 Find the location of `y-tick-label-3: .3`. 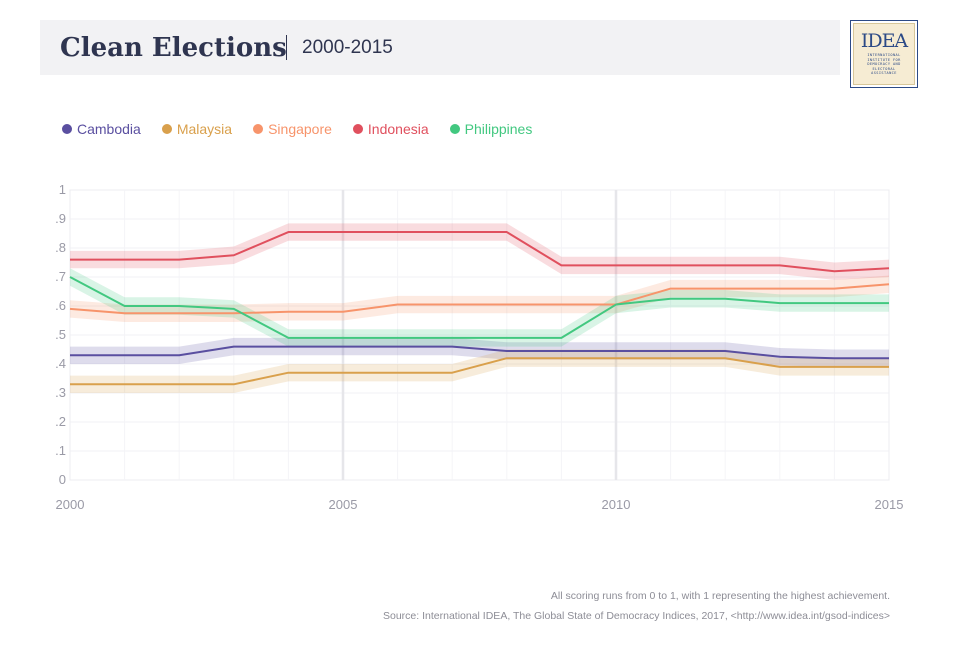

y-tick-label-3: .3 is located at coordinates (60, 392).